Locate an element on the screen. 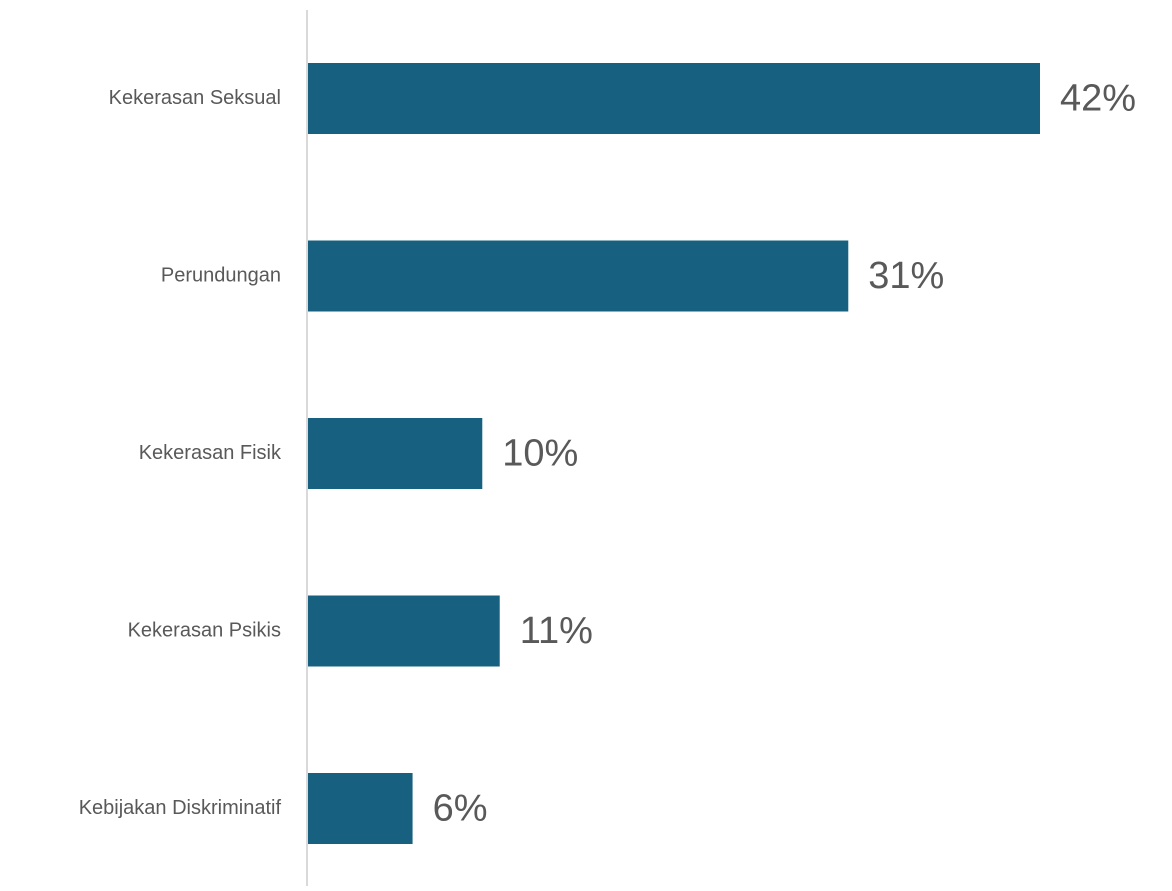 The width and height of the screenshot is (1172, 891). category-label: Kebijakan Diskriminatif is located at coordinates (180, 808).